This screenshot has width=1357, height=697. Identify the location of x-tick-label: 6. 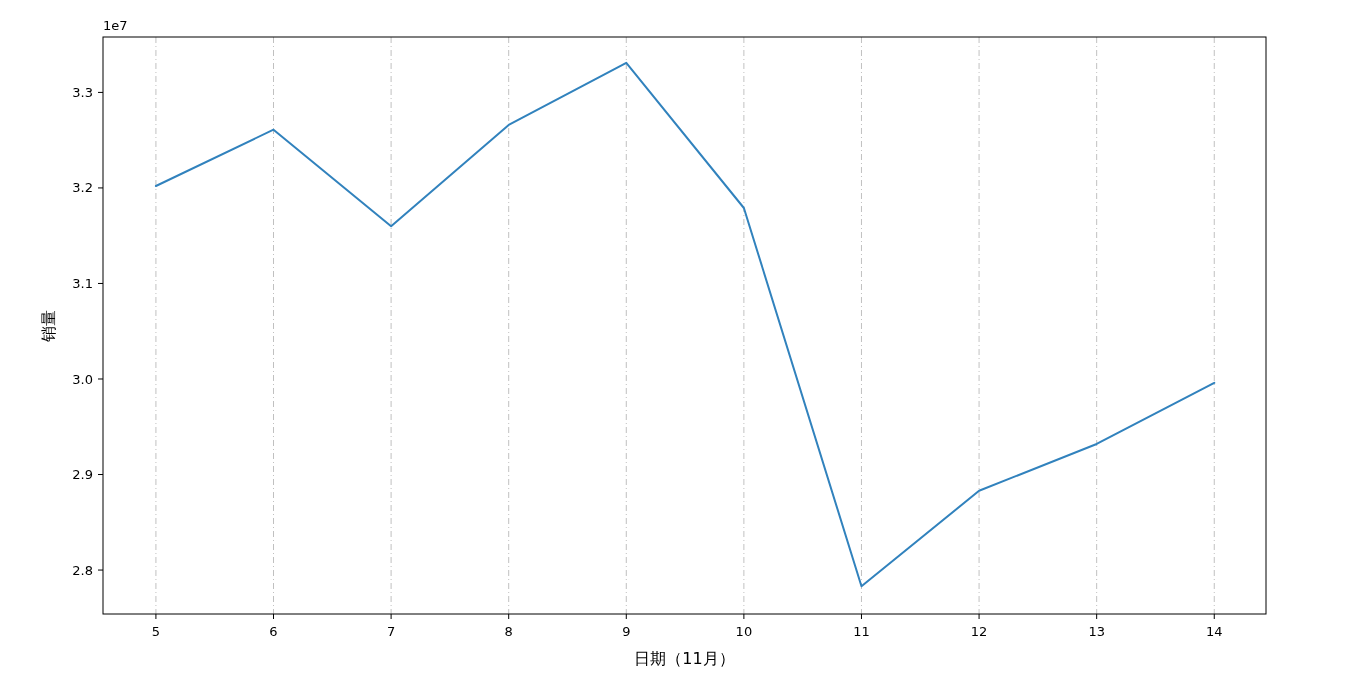
(273, 631).